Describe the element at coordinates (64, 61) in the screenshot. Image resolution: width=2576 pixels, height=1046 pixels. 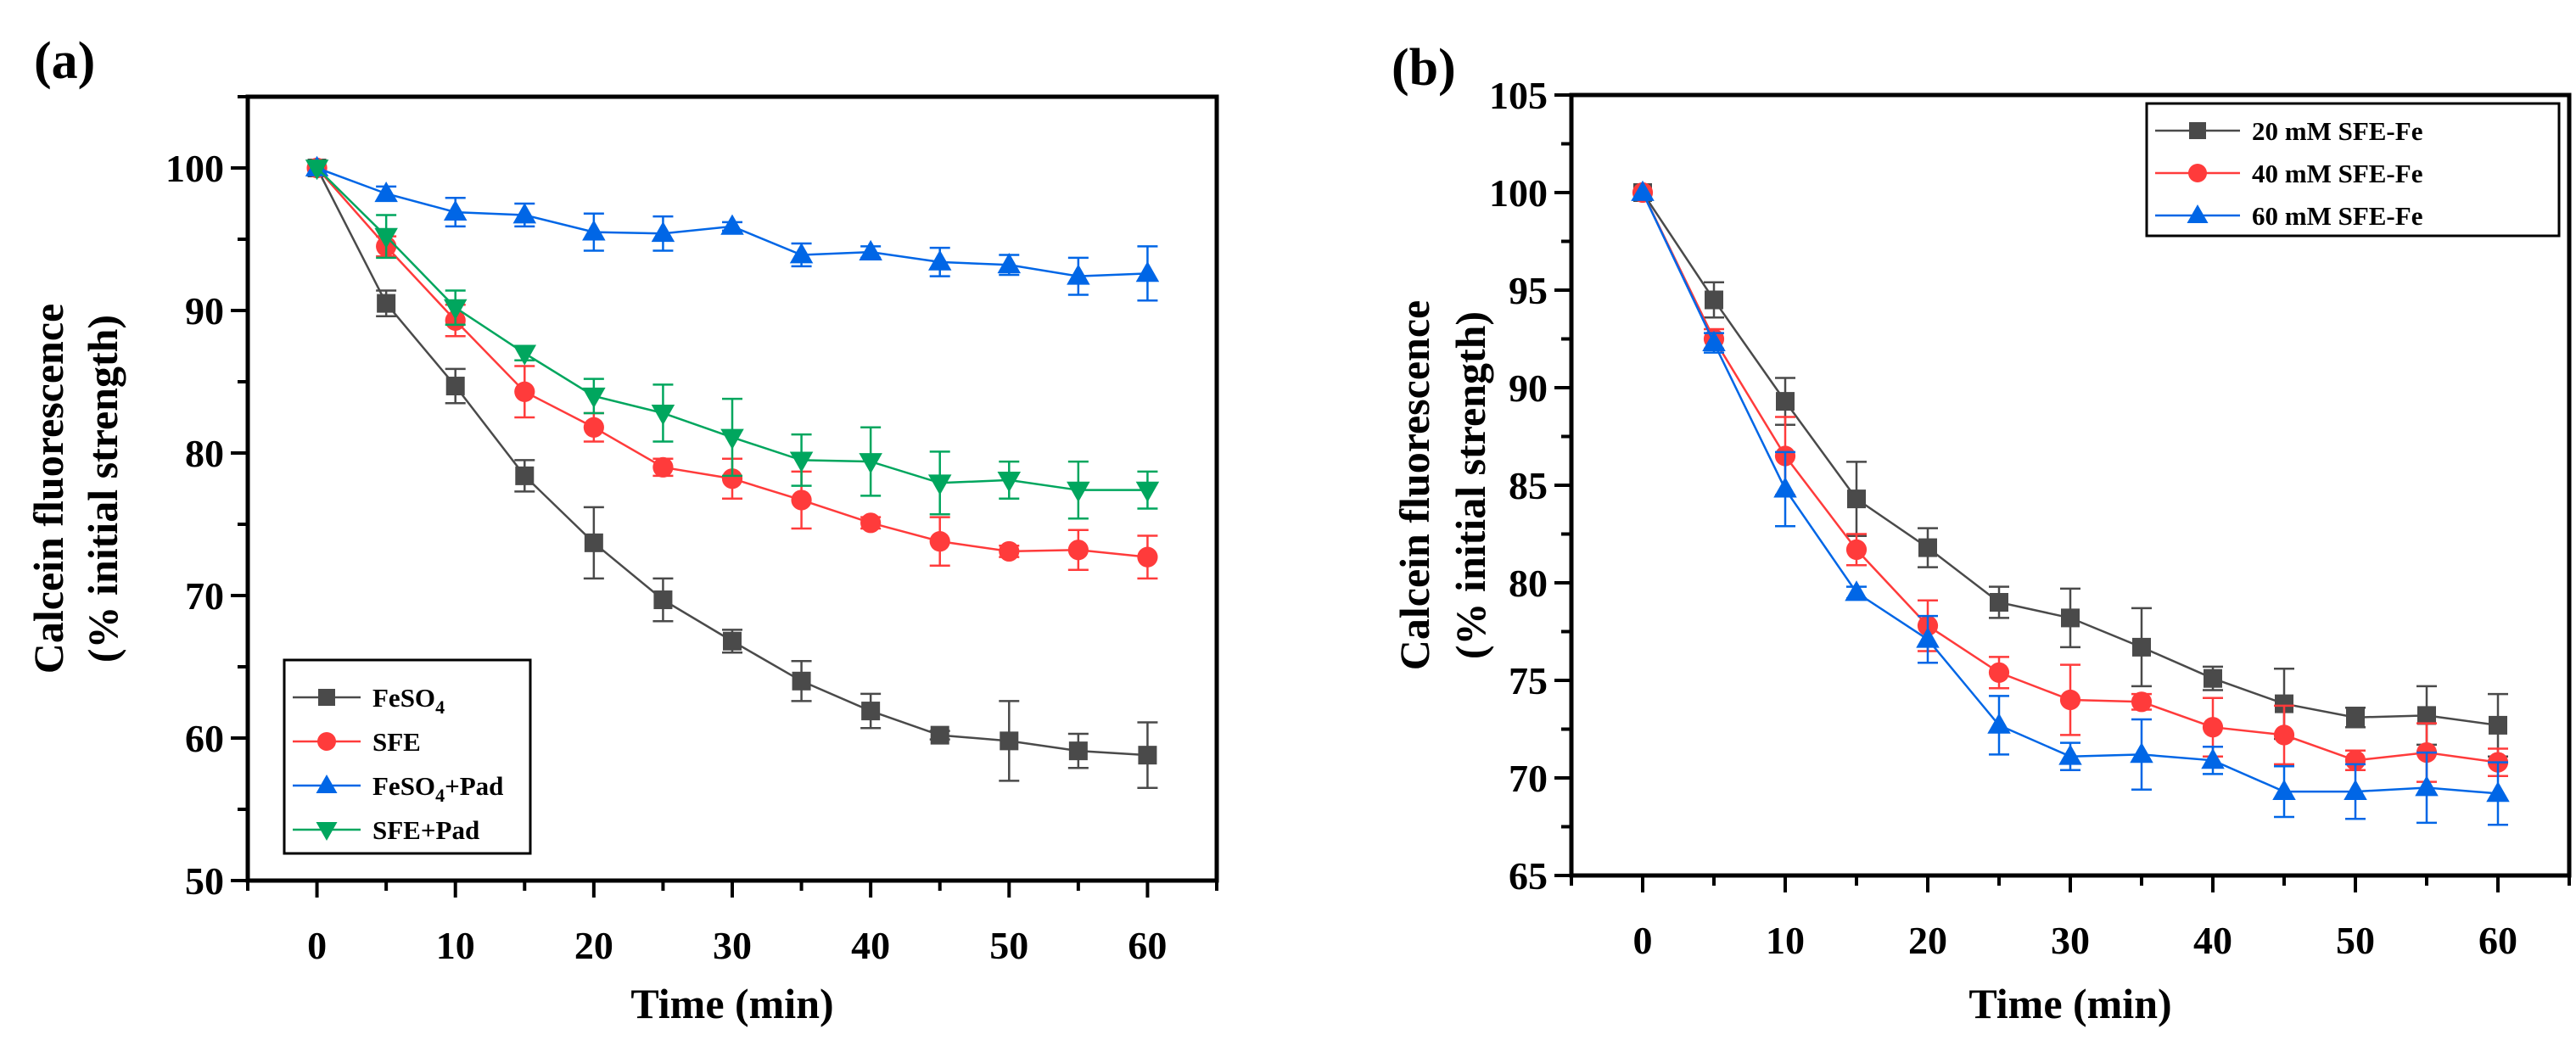
I see `panel-label: (a)` at that location.